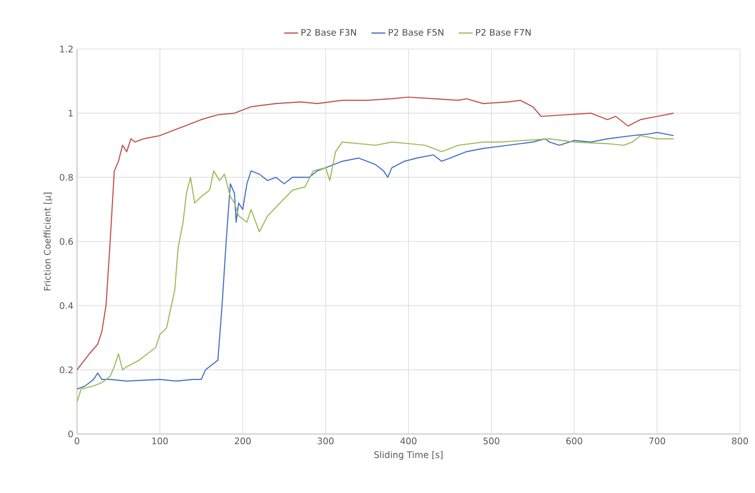  What do you see at coordinates (408, 455) in the screenshot?
I see `x-axis-title: Sliding Time [s]` at bounding box center [408, 455].